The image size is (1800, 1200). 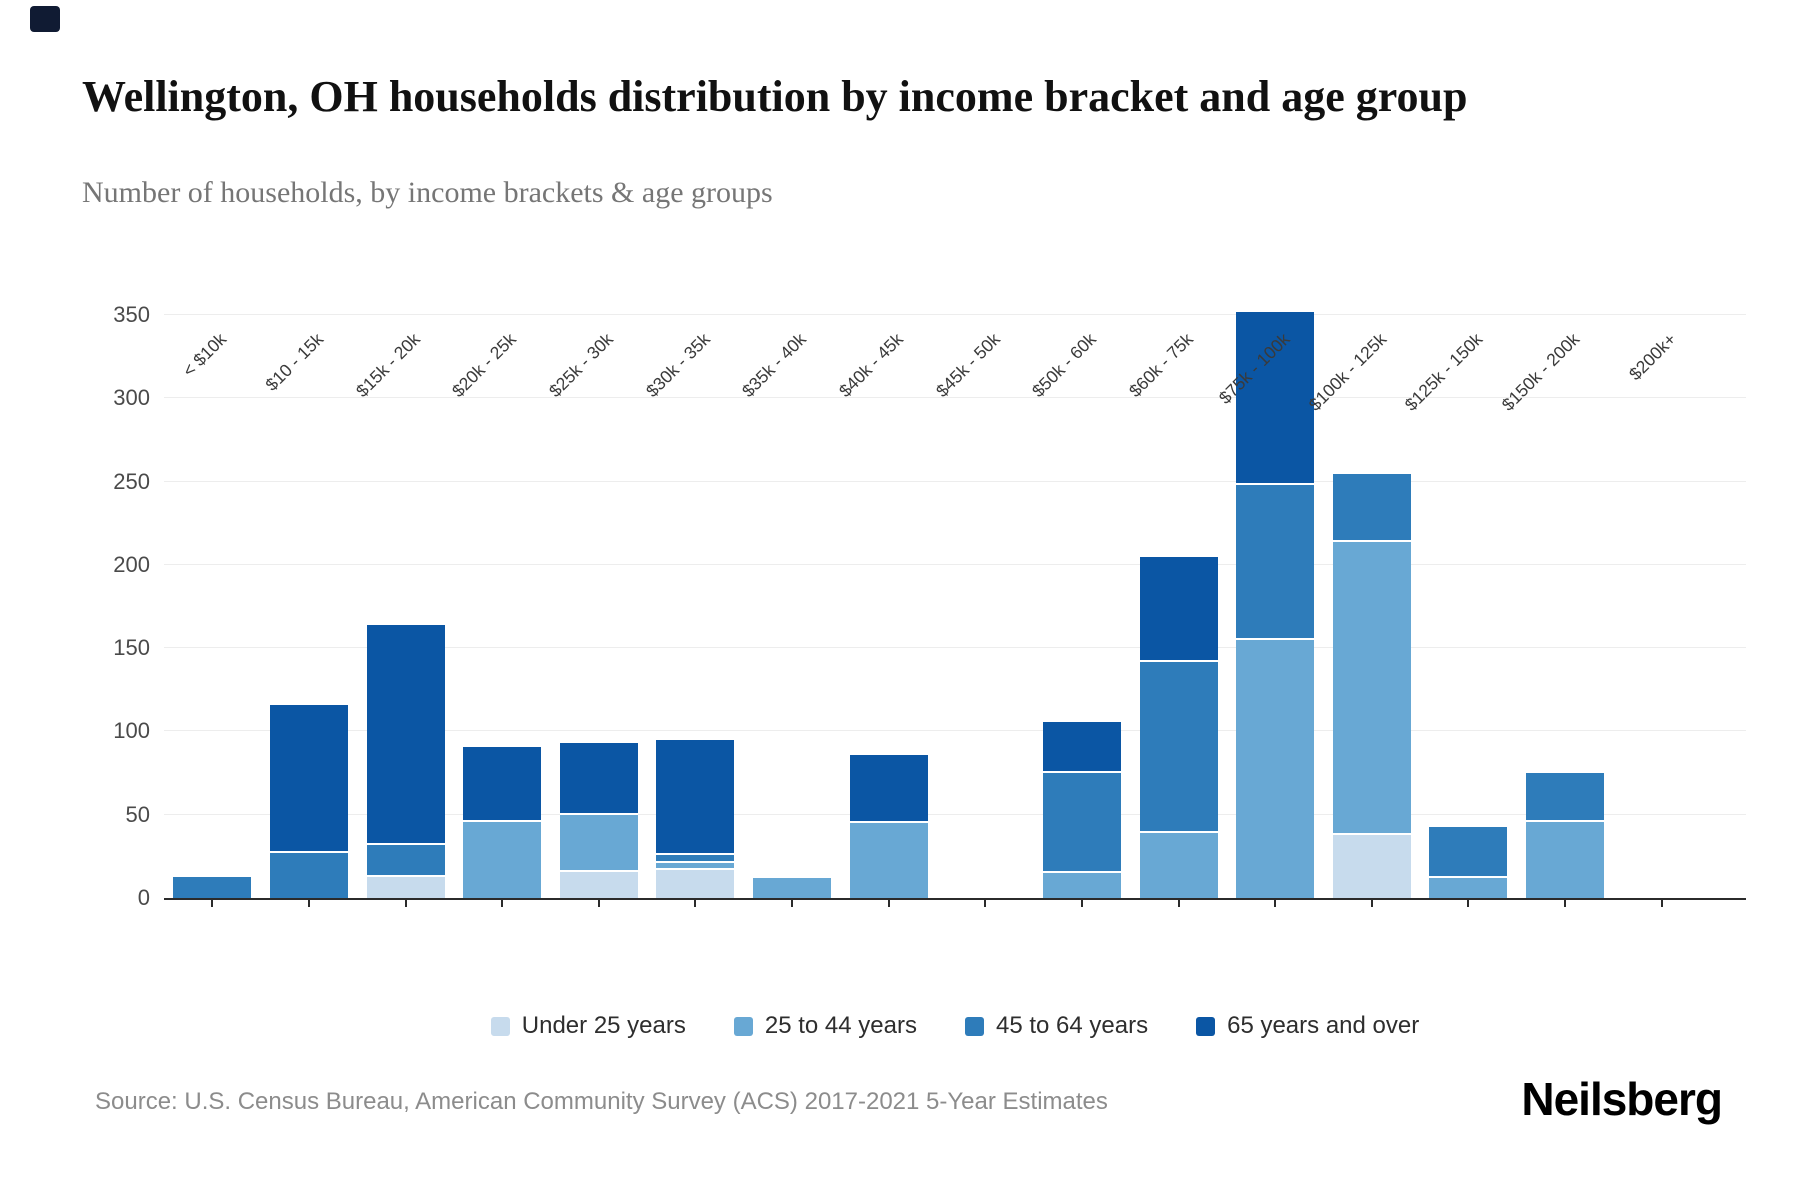 I want to click on stacked-bar-$30k - 35k, so click(x=695, y=818).